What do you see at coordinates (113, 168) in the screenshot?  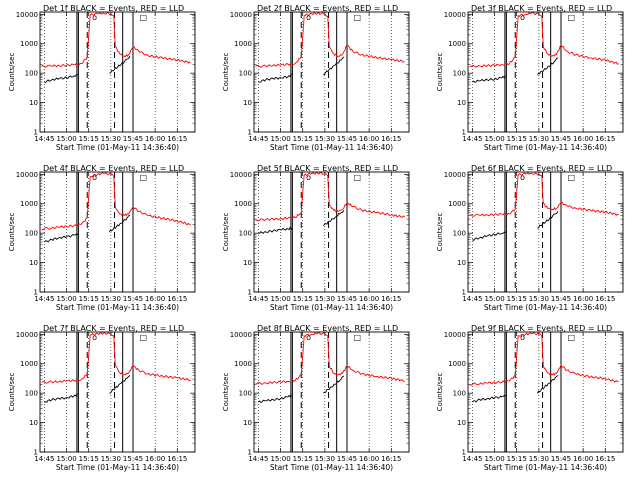 I see `panel-title: Det 4f BLACK = Events, RED = LLD` at bounding box center [113, 168].